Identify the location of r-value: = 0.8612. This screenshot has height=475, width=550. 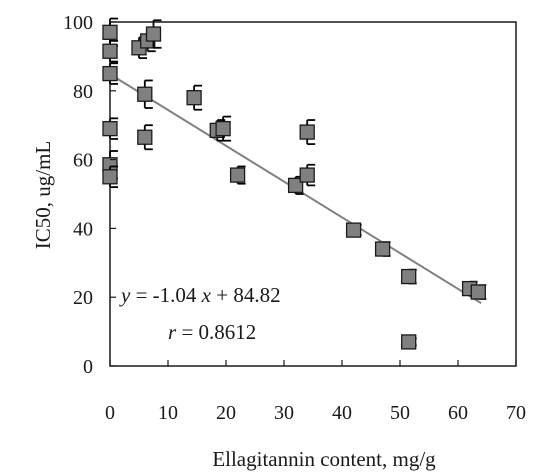
(218, 332).